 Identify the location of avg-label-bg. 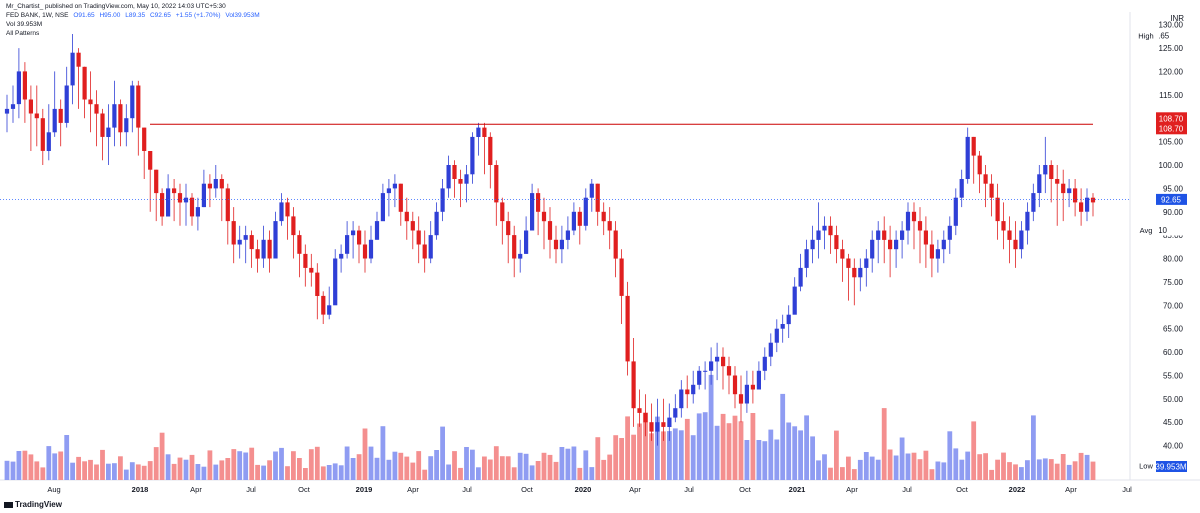
(1146, 230).